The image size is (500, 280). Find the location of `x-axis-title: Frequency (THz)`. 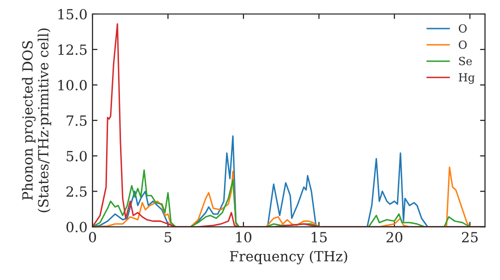

x-axis-title: Frequency (THz) is located at coordinates (289, 257).